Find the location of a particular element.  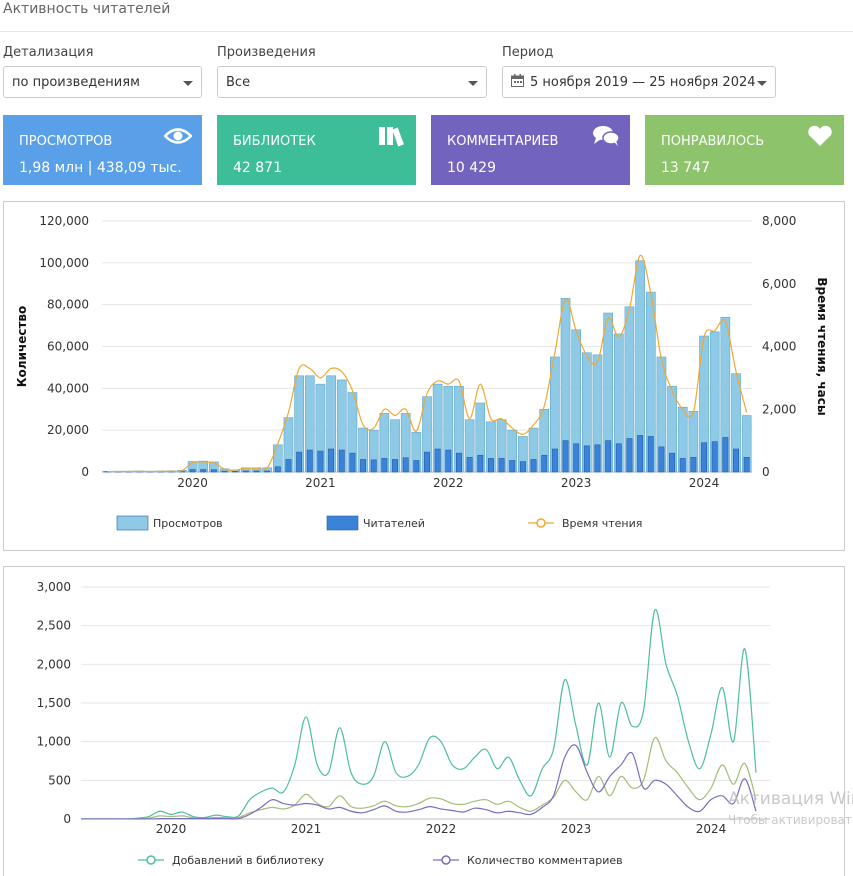

select-value: по произведениям is located at coordinates (76, 82).